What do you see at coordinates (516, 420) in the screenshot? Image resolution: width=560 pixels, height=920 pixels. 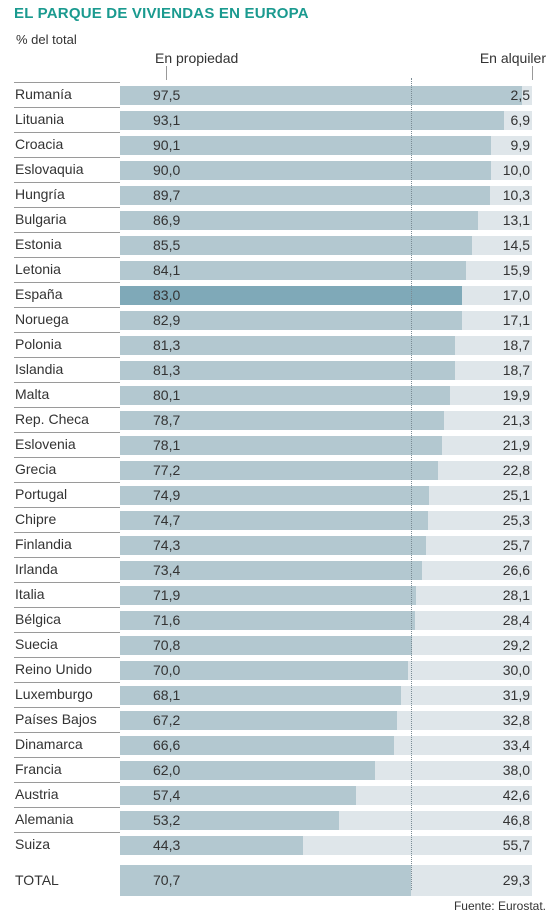 I see `rent-value-label: 21,3` at bounding box center [516, 420].